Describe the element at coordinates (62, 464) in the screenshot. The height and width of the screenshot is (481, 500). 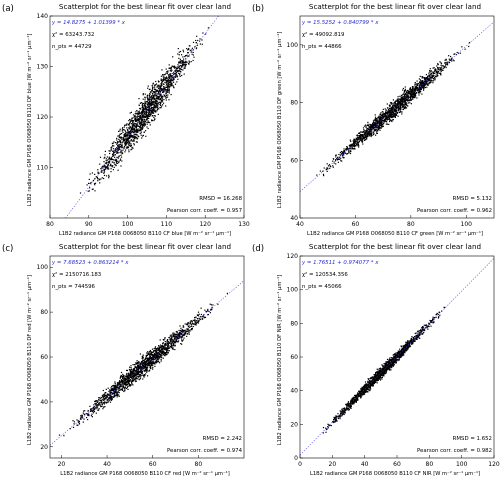
I see `x-tick-label: 20` at that location.